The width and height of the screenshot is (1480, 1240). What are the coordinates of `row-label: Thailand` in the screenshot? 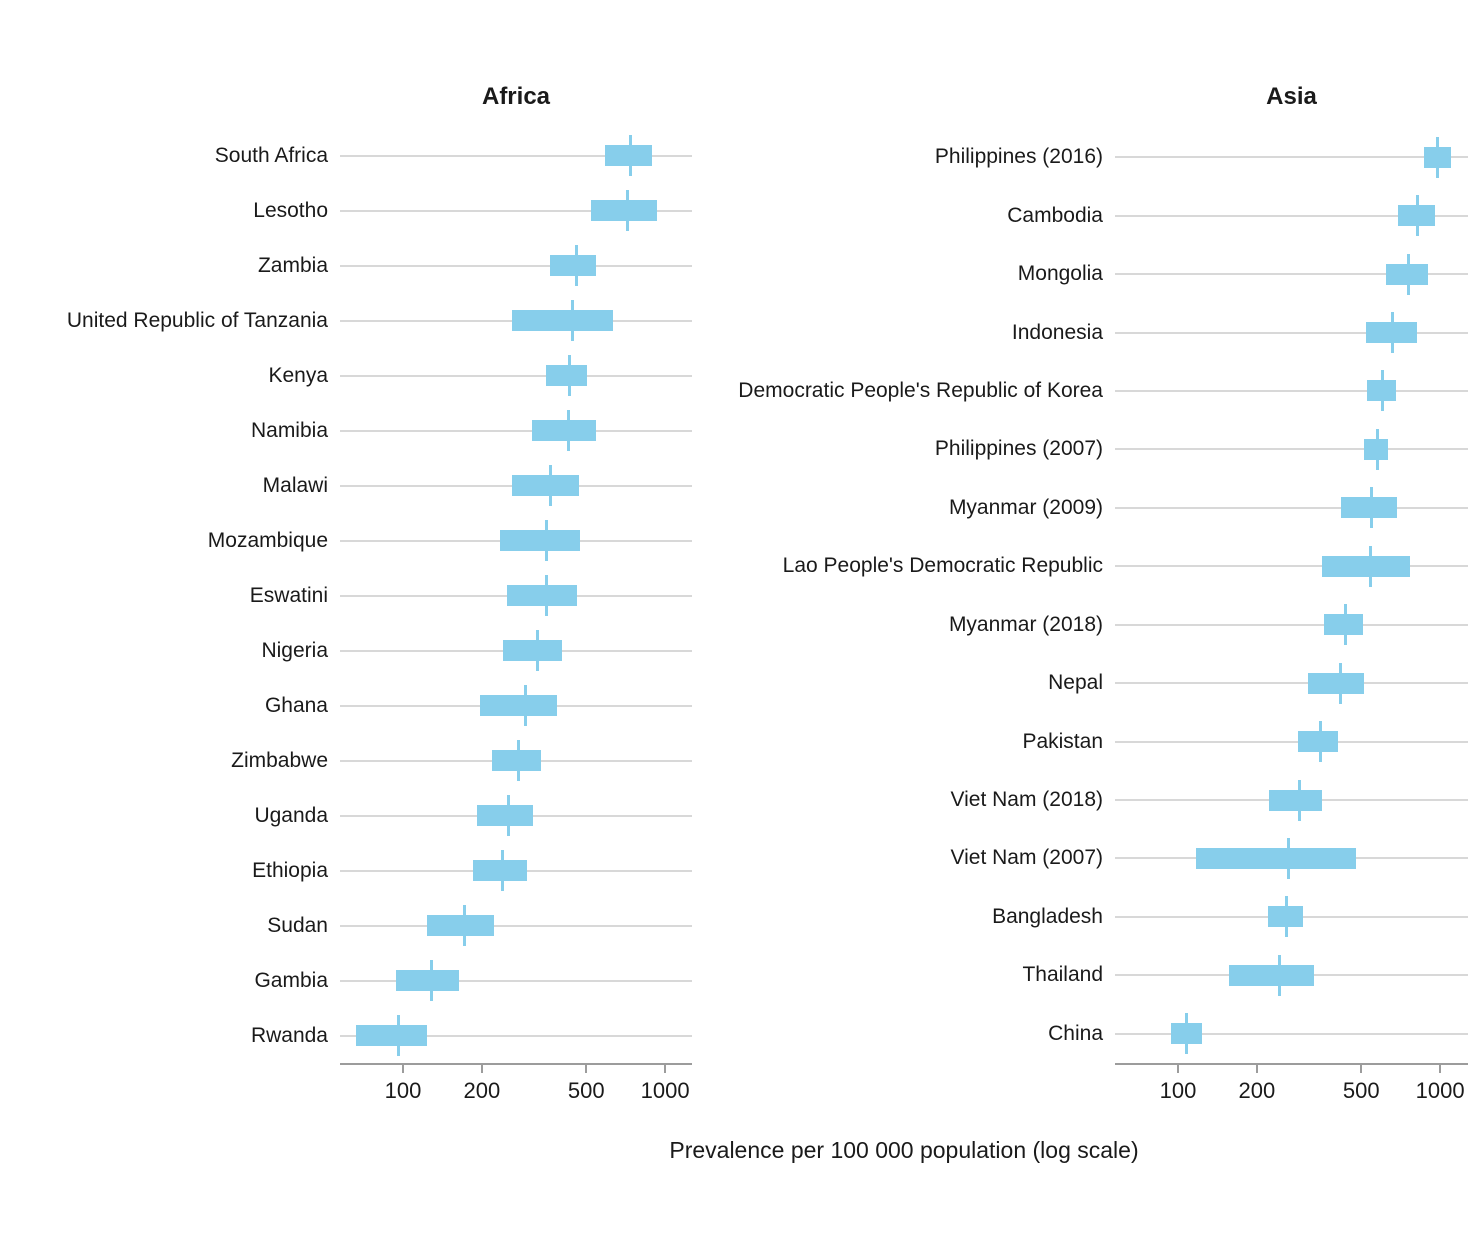 It's located at (1062, 975).